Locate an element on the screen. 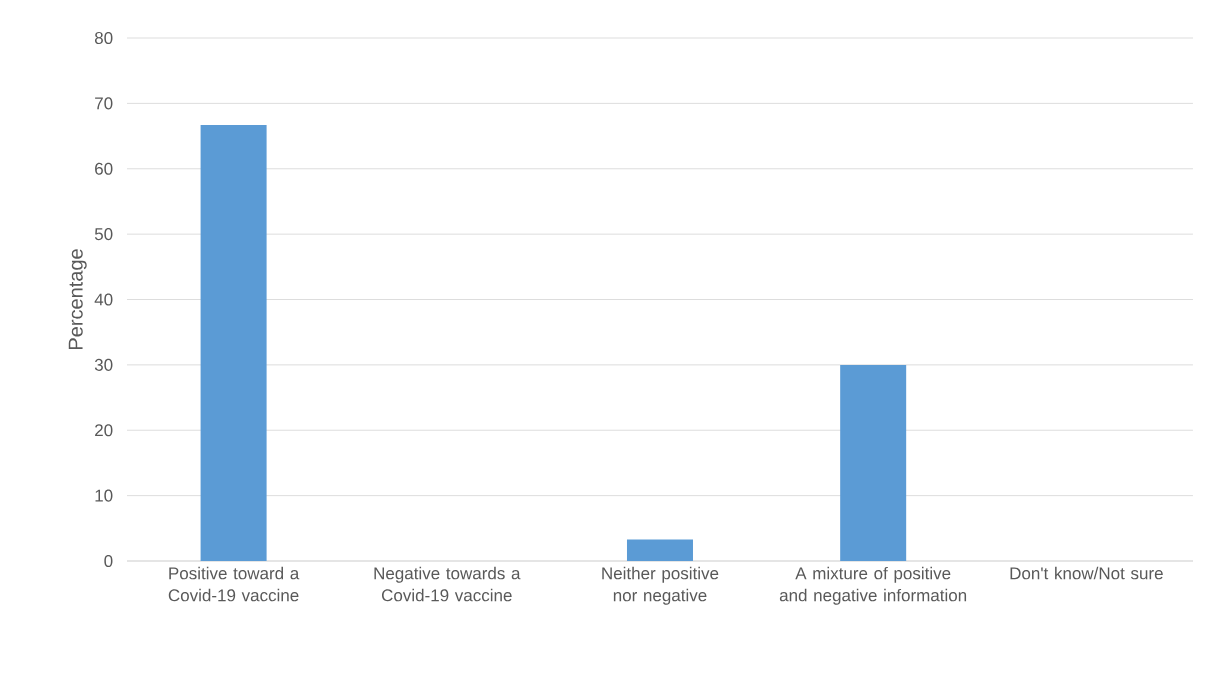 The image size is (1211, 675). y-tick-label: 30 is located at coordinates (103, 364).